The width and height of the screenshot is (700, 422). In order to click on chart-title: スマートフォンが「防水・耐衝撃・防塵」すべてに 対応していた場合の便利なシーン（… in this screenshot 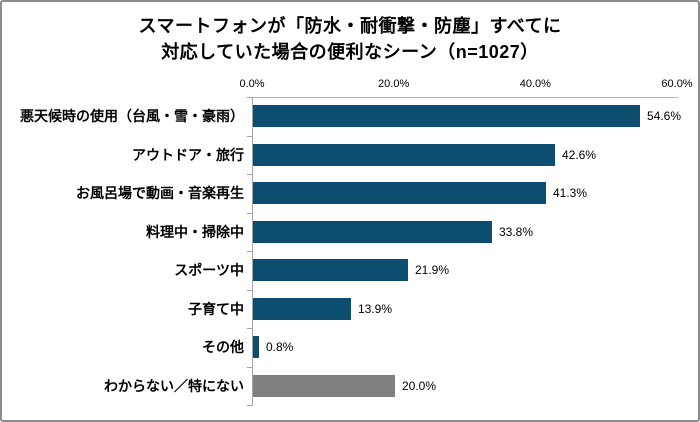, I will do `click(350, 39)`.